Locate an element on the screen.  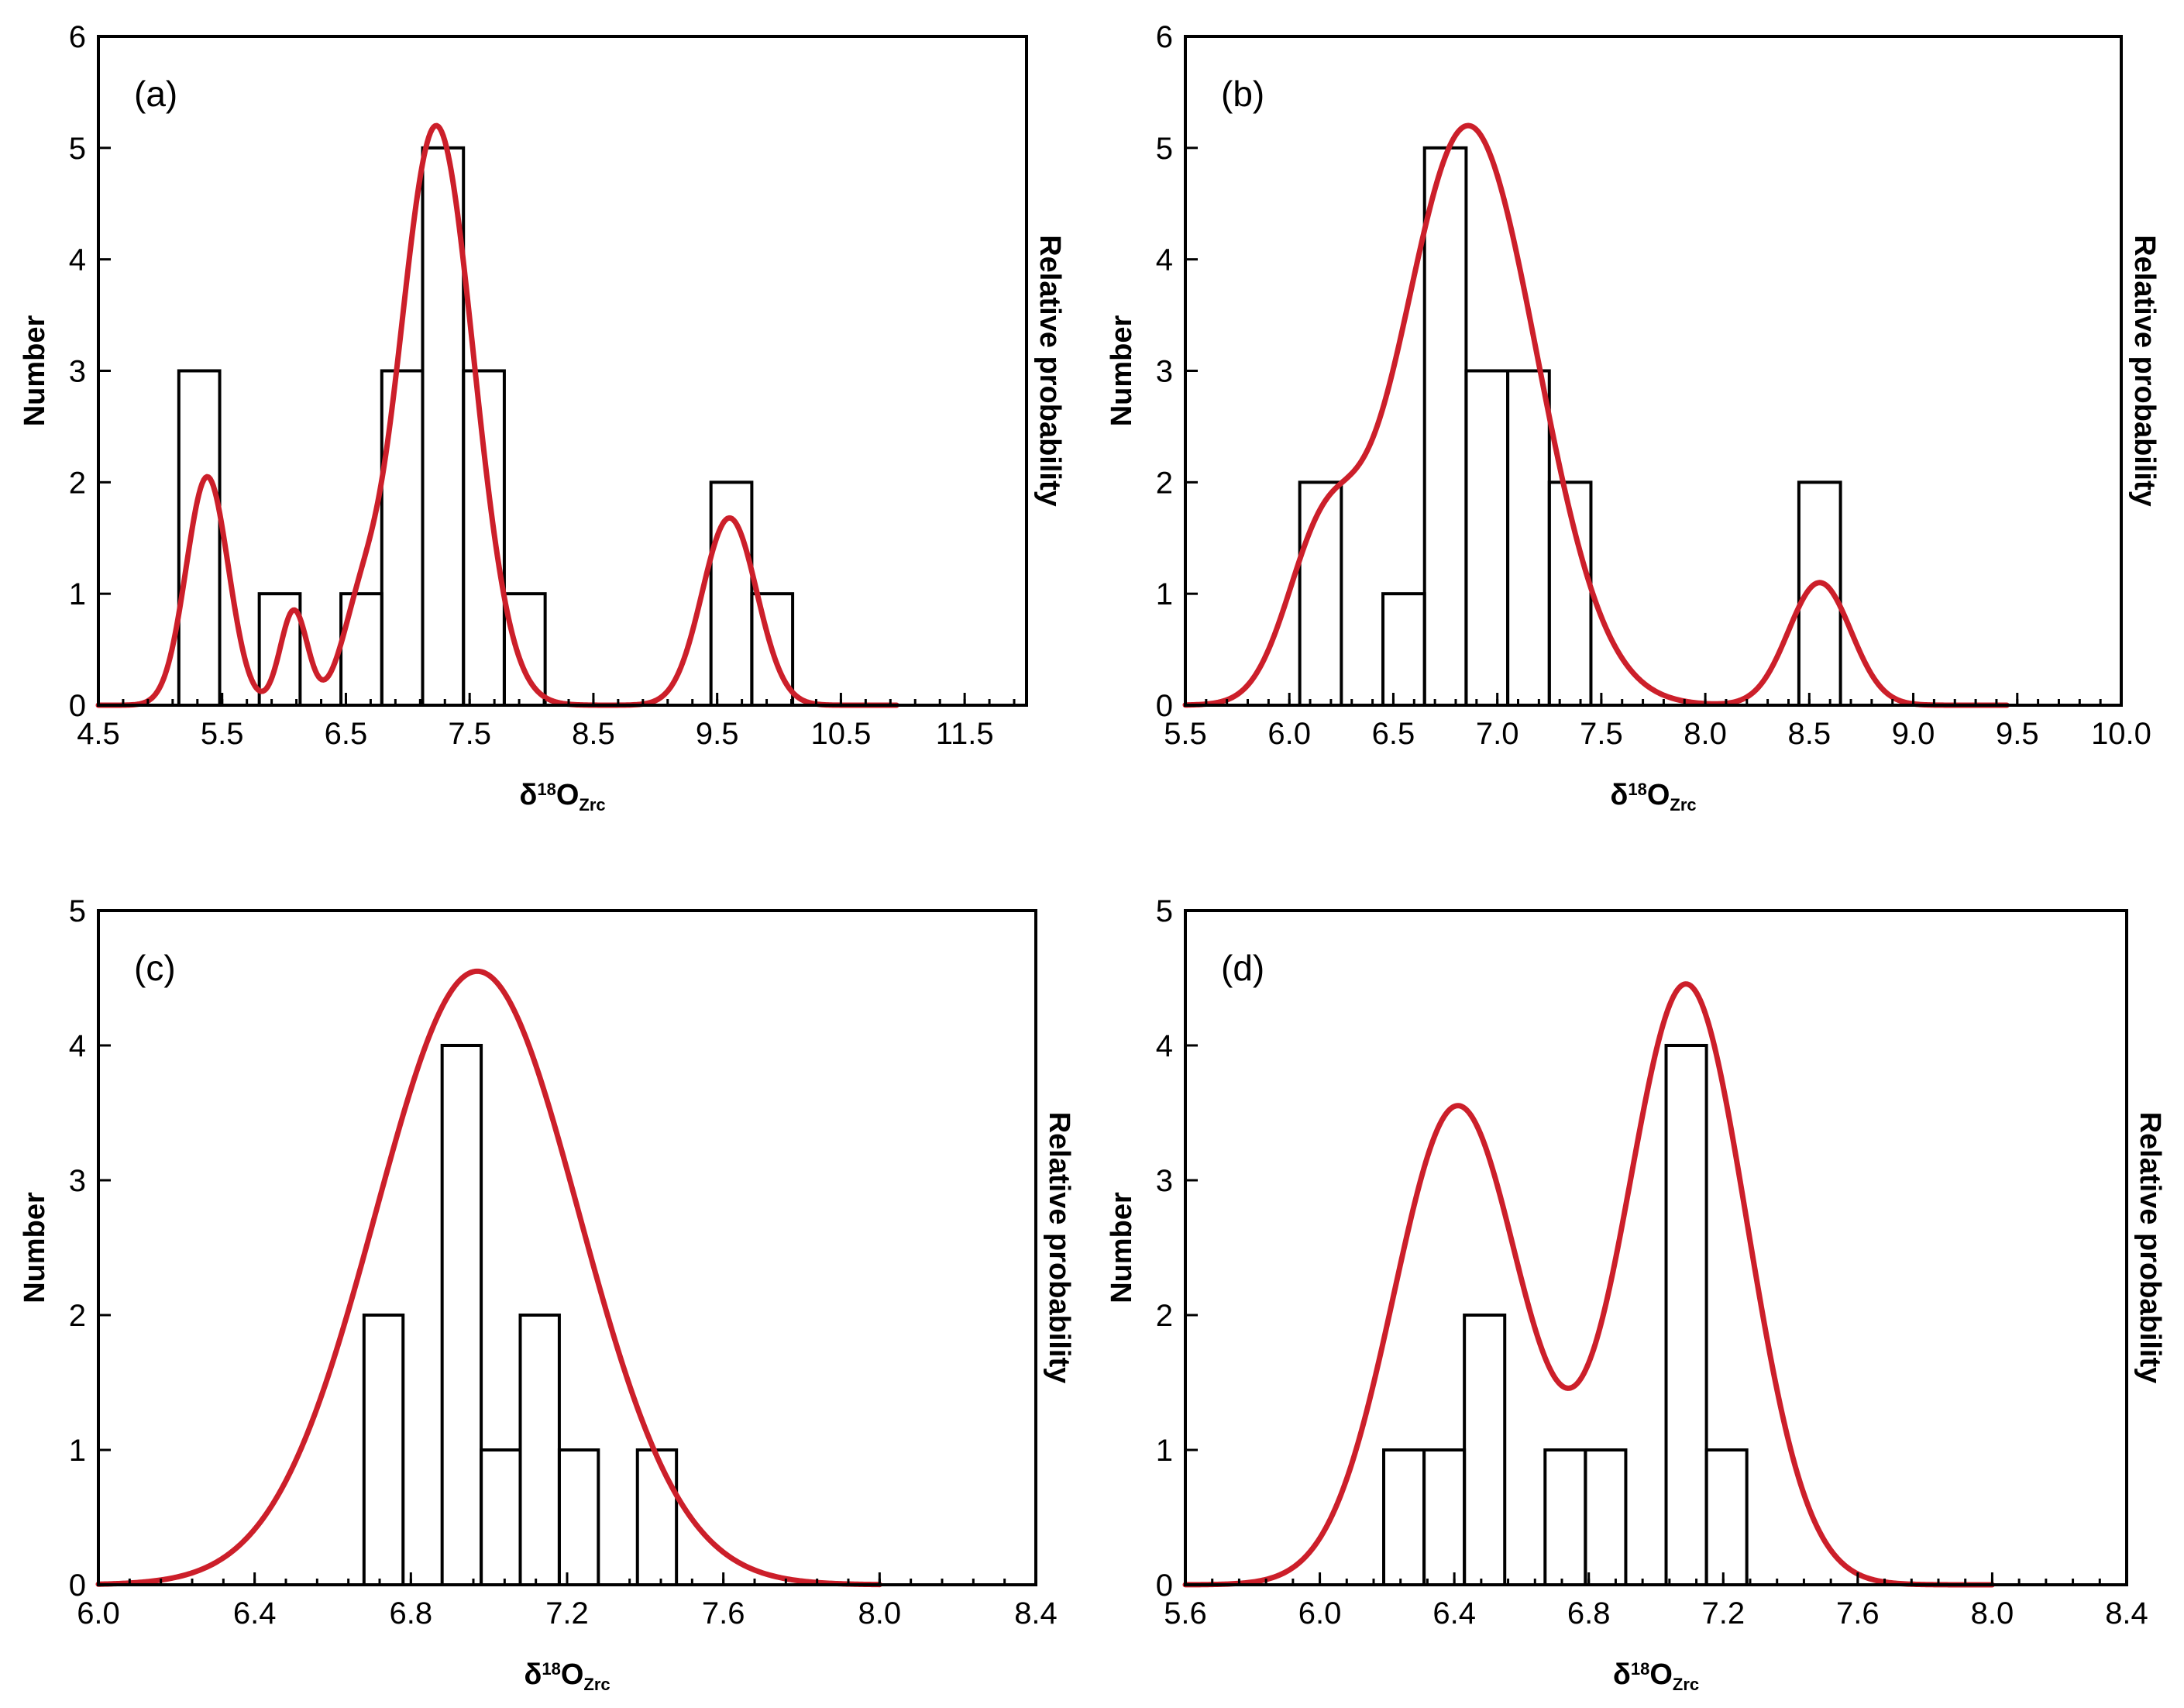
panel-label: (b) is located at coordinates (1242, 94).